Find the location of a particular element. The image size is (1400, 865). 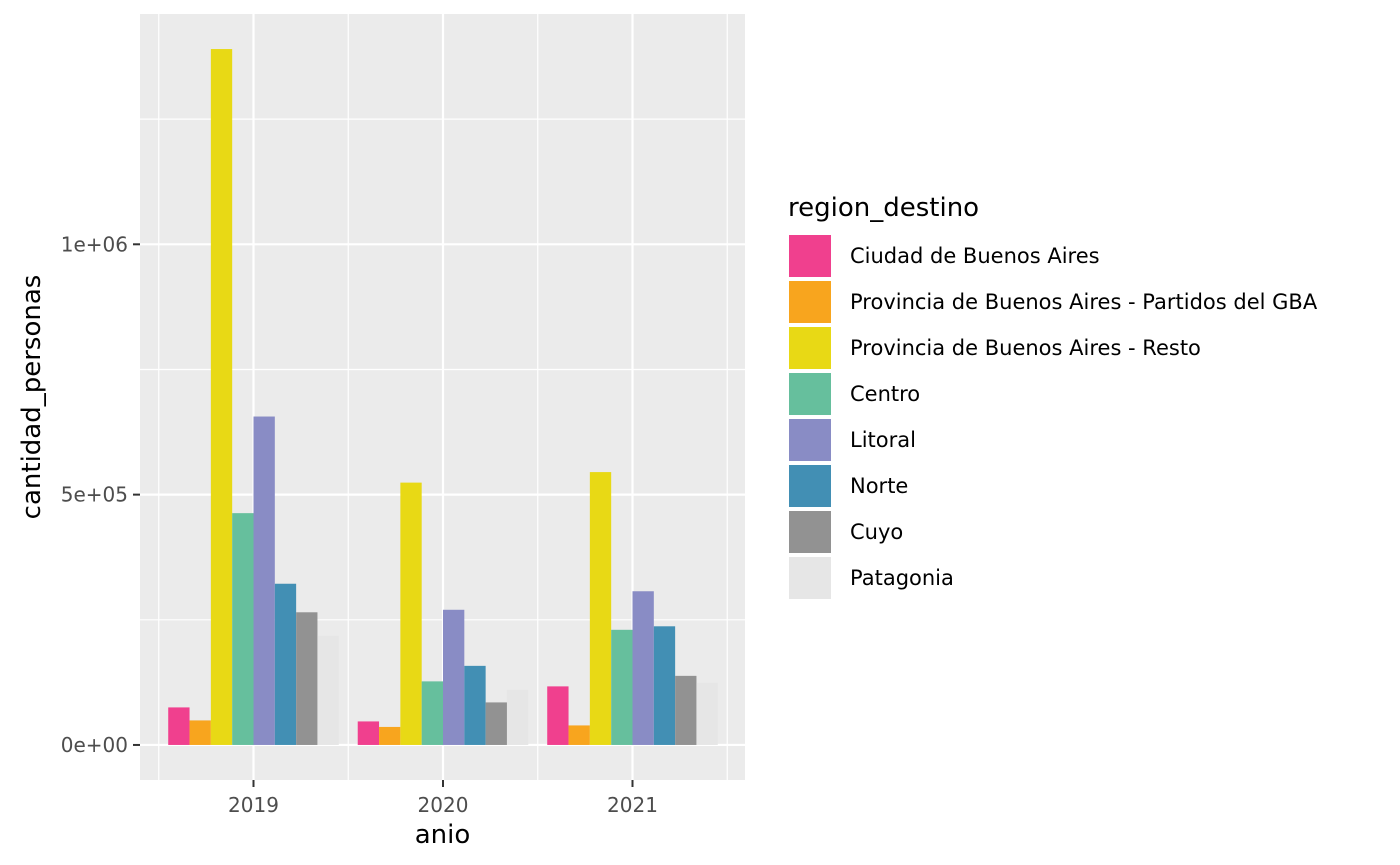

legend-item: Provincia de Buenos Aires - Resto is located at coordinates (1052, 348).